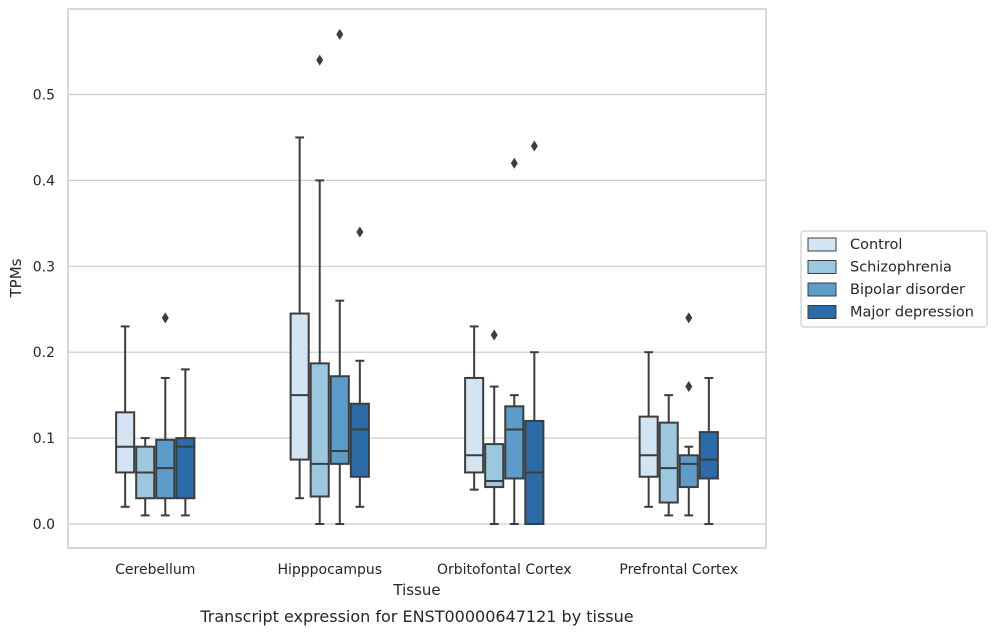 This screenshot has height=634, width=997. Describe the element at coordinates (678, 570) in the screenshot. I see `x-tick-label: Prefrontal Cortex` at that location.